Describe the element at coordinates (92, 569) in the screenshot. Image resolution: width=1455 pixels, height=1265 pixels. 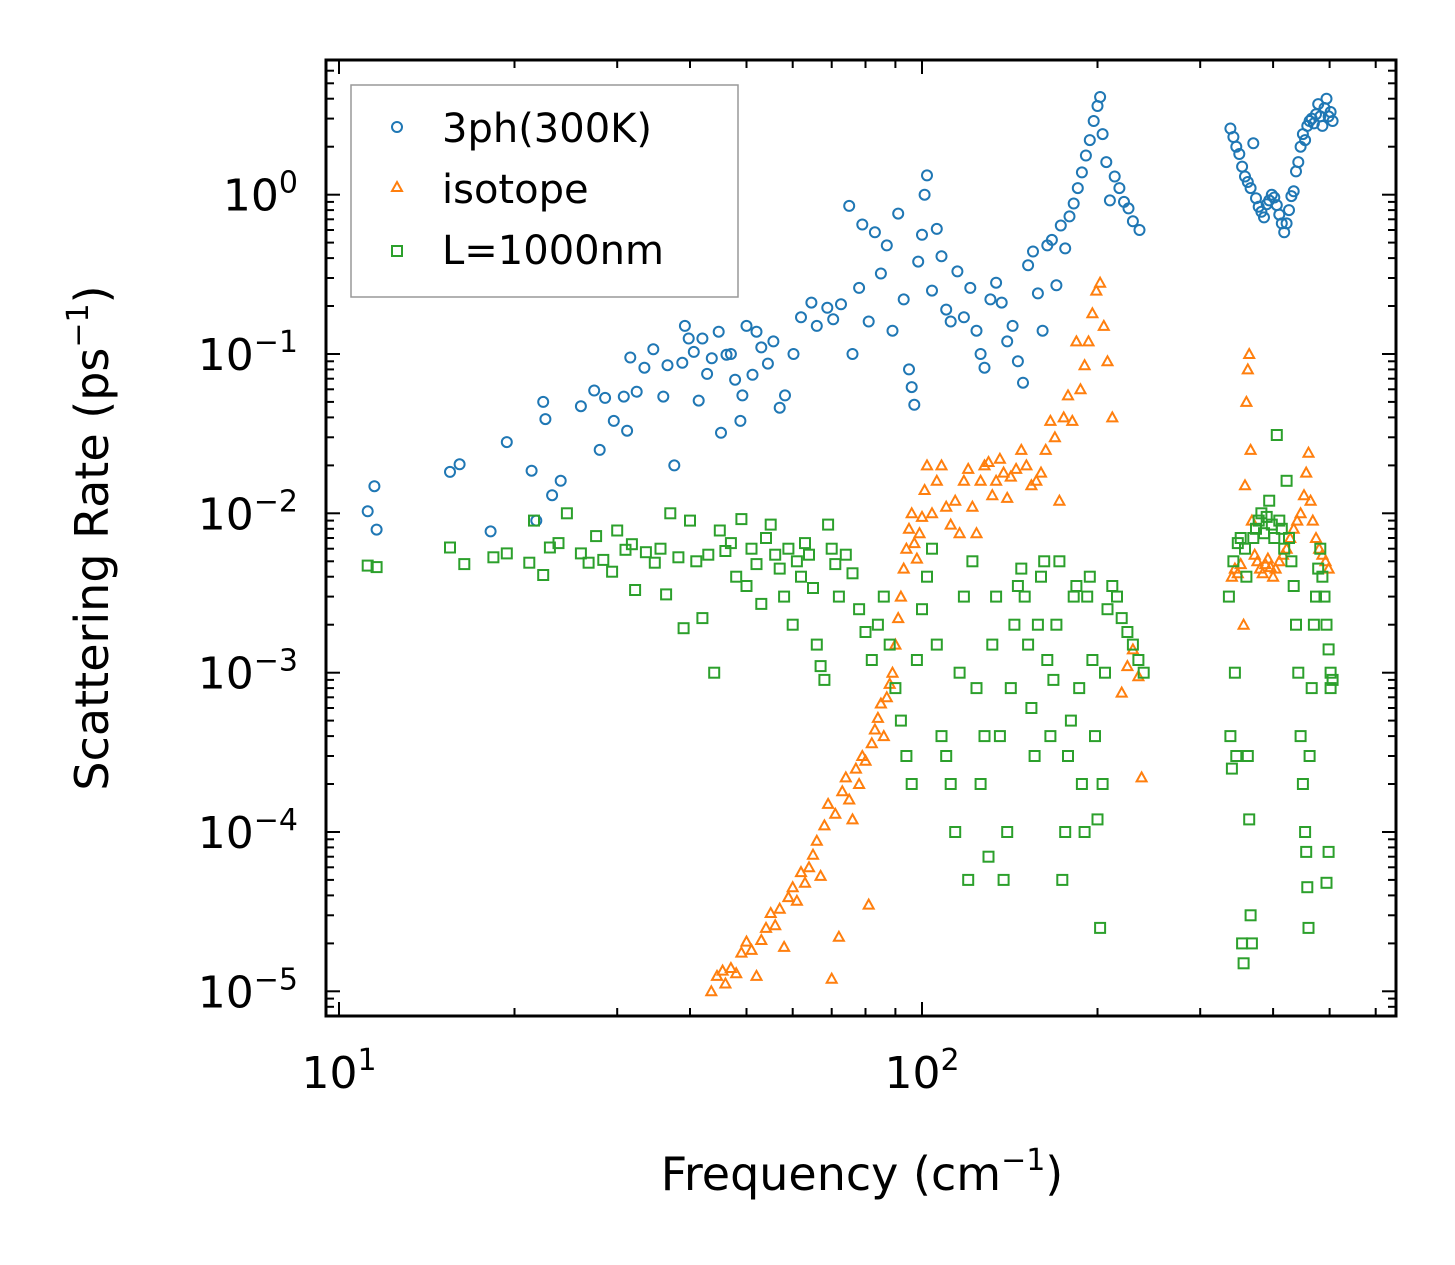
I see `y-axis-title-text: Scattering Rate (ps` at that location.